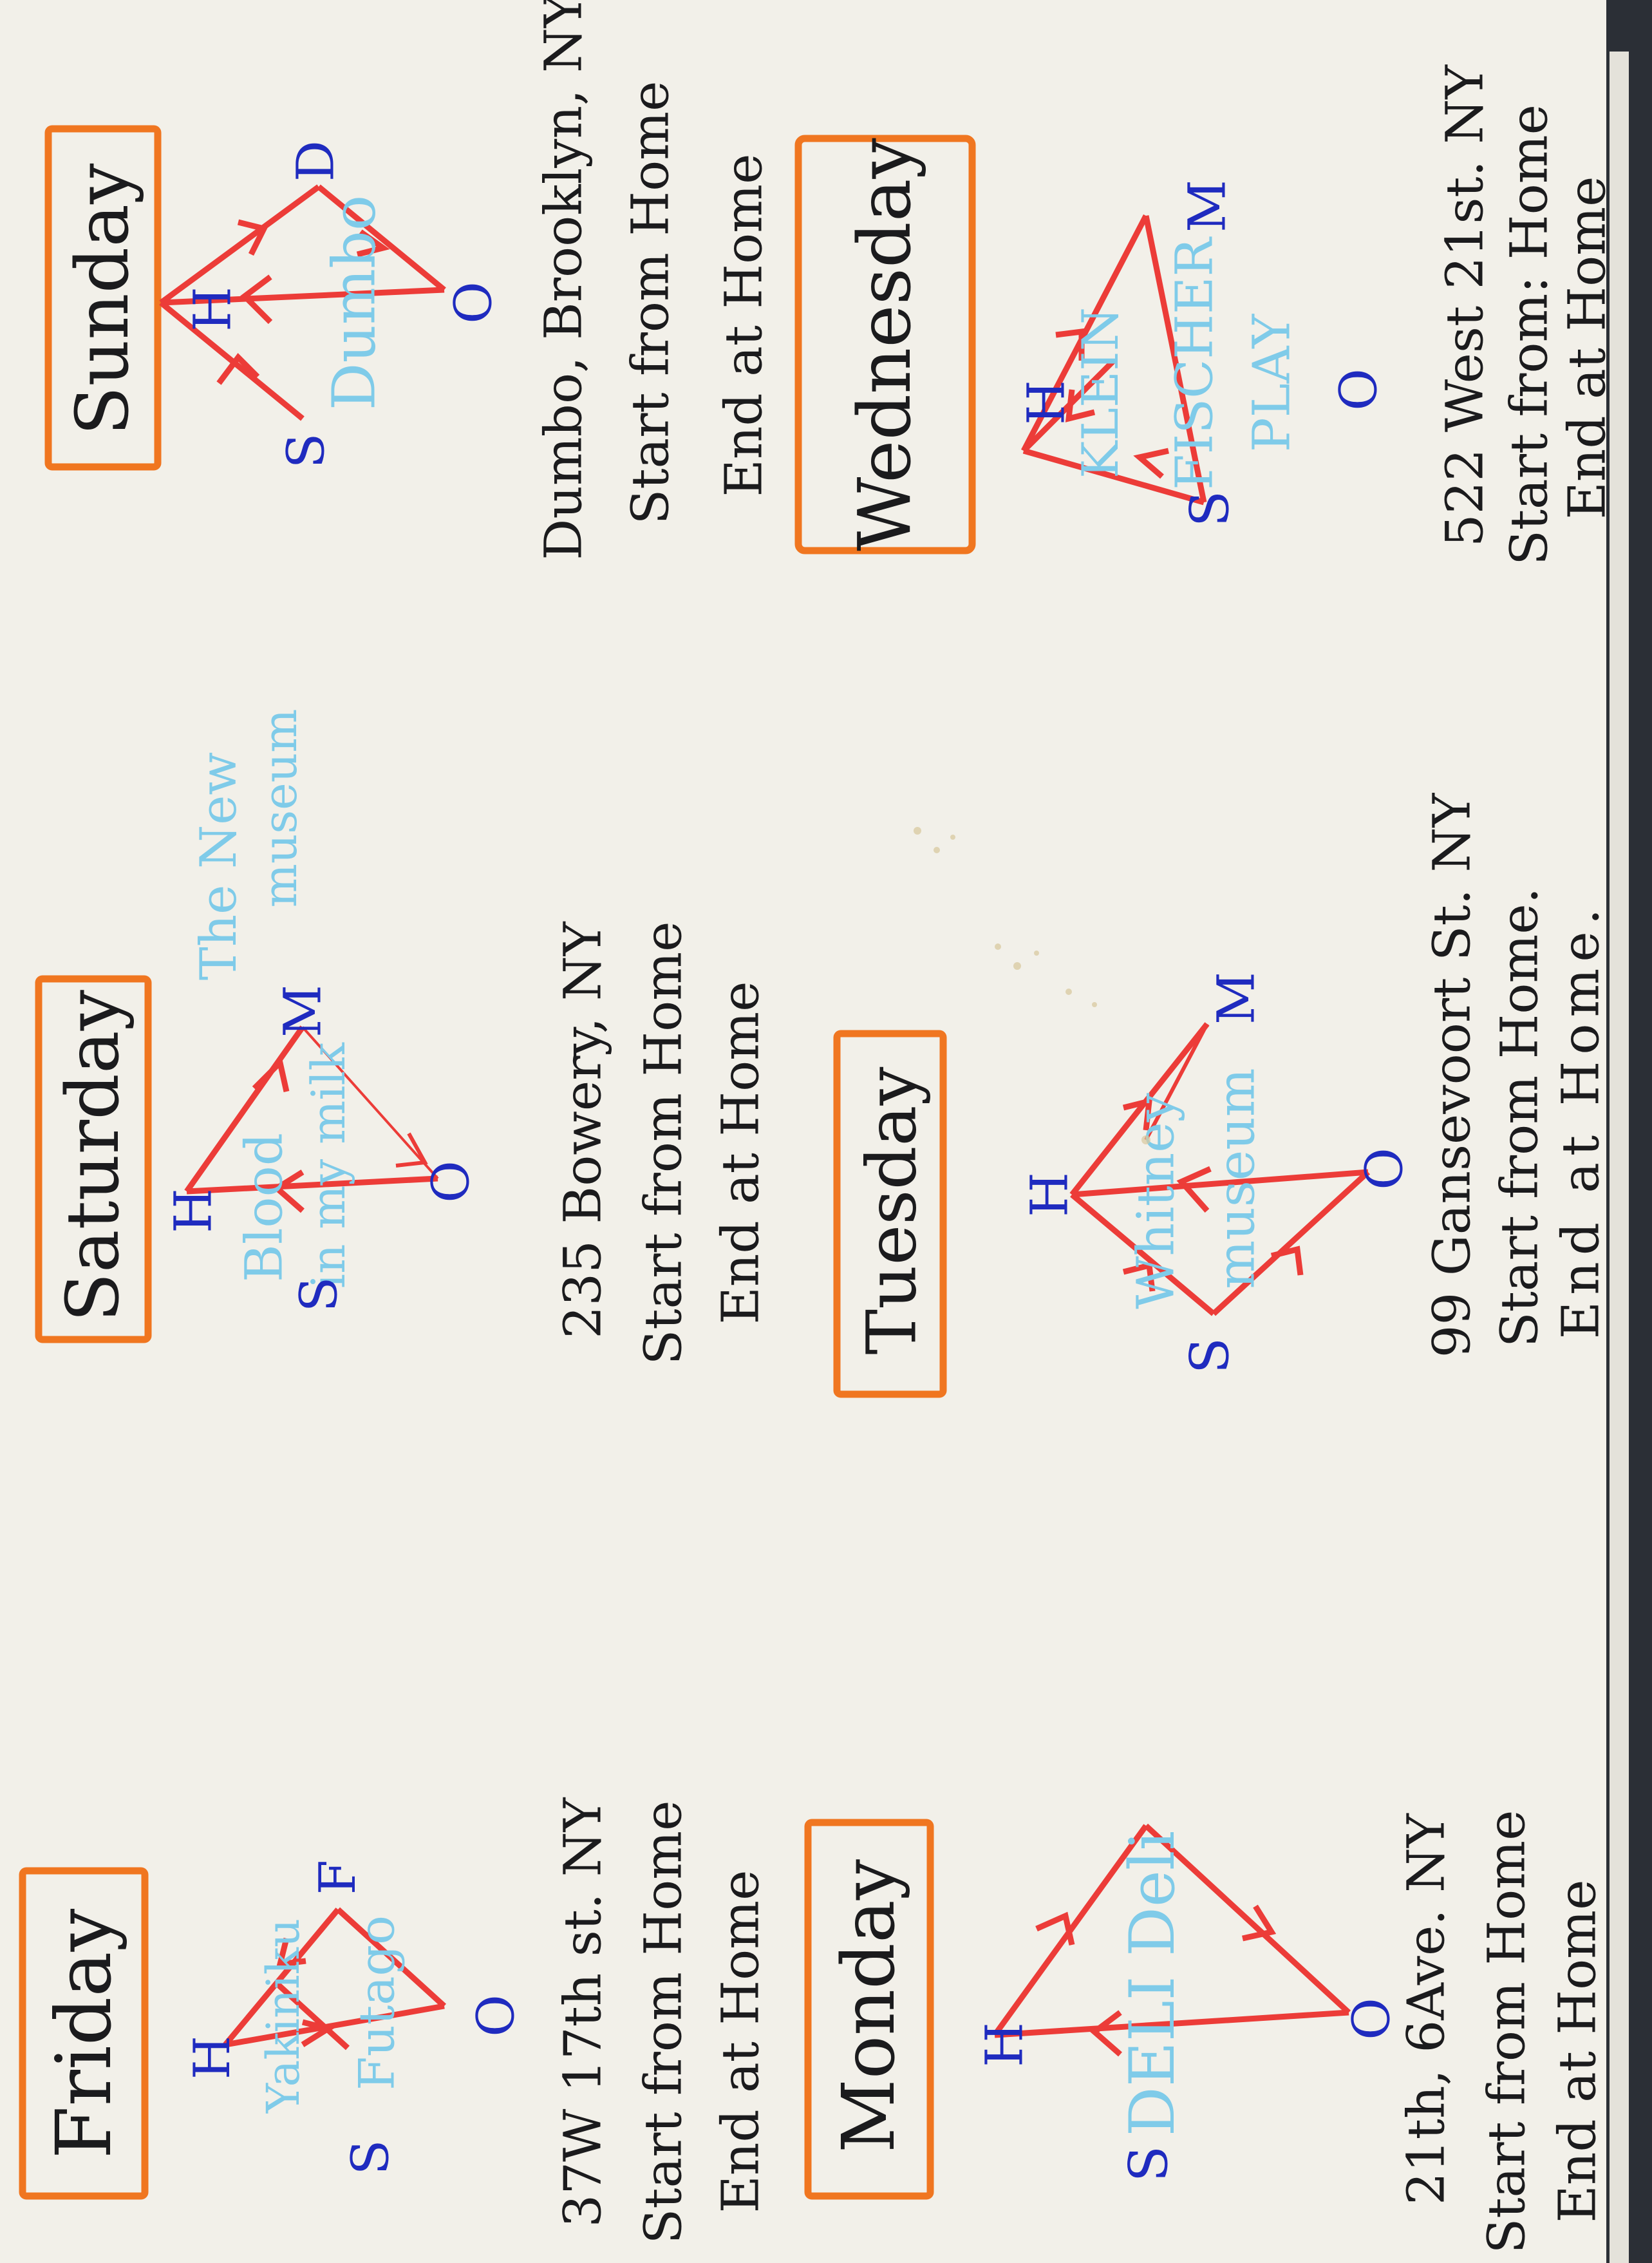  Describe the element at coordinates (316, 161) in the screenshot. I see `sunday-node-place: D` at that location.